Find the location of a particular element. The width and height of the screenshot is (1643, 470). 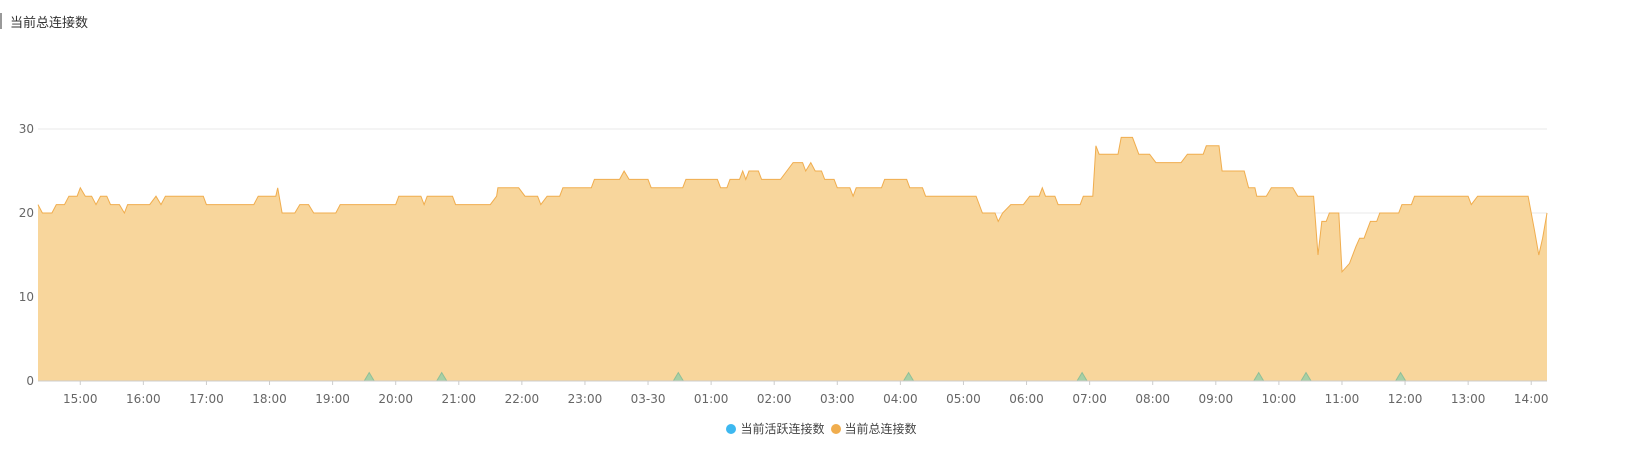

legend-item-active: 当前活跃连接数 is located at coordinates (775, 428).